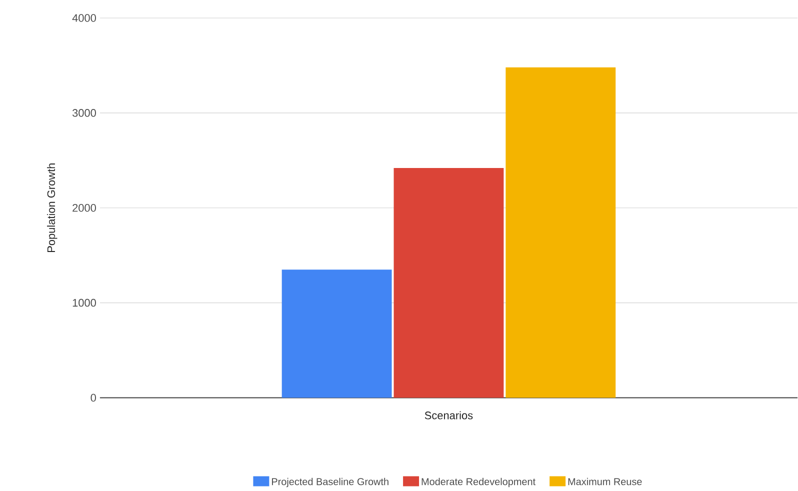  I want to click on legend-label: Moderate Redevelopment, so click(479, 483).